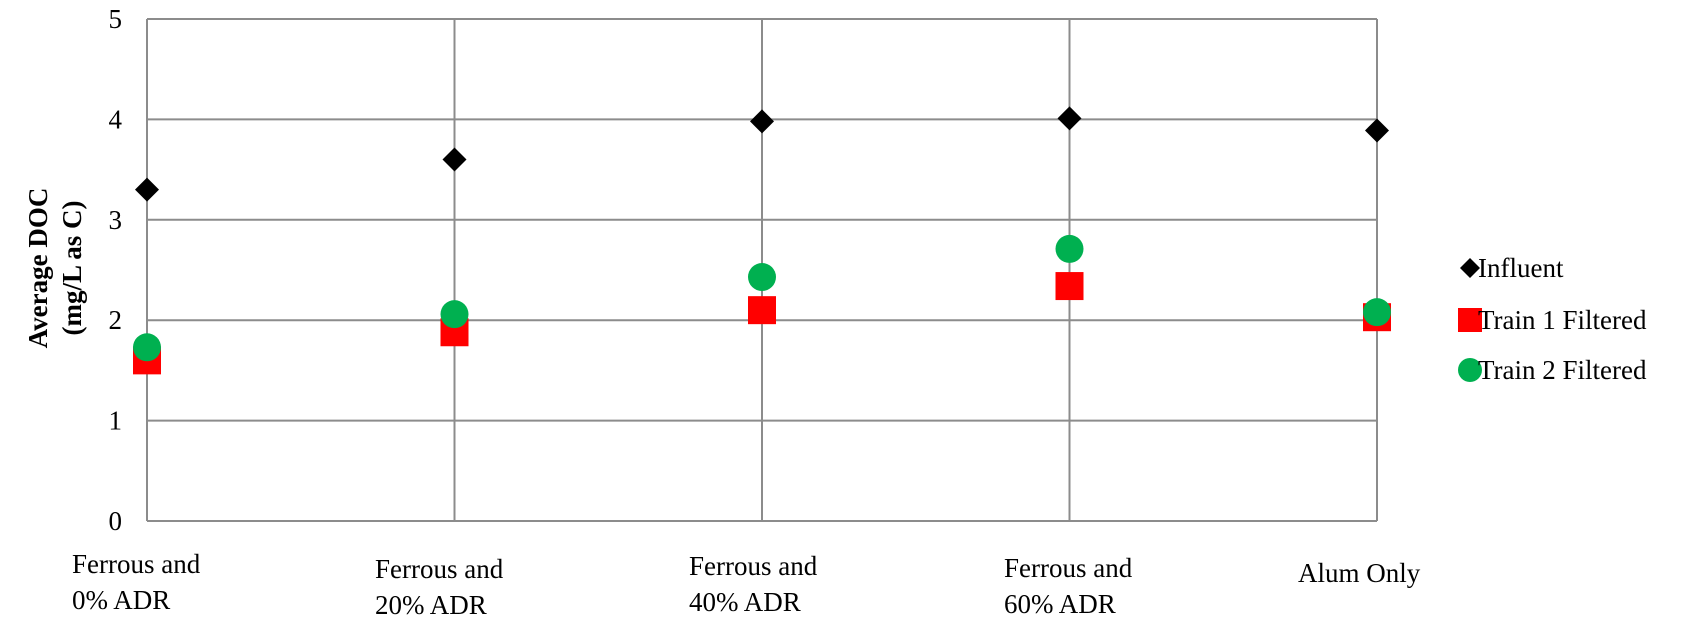 The height and width of the screenshot is (621, 1692). I want to click on y-axis-title-line: (mg/L as C), so click(72, 268).